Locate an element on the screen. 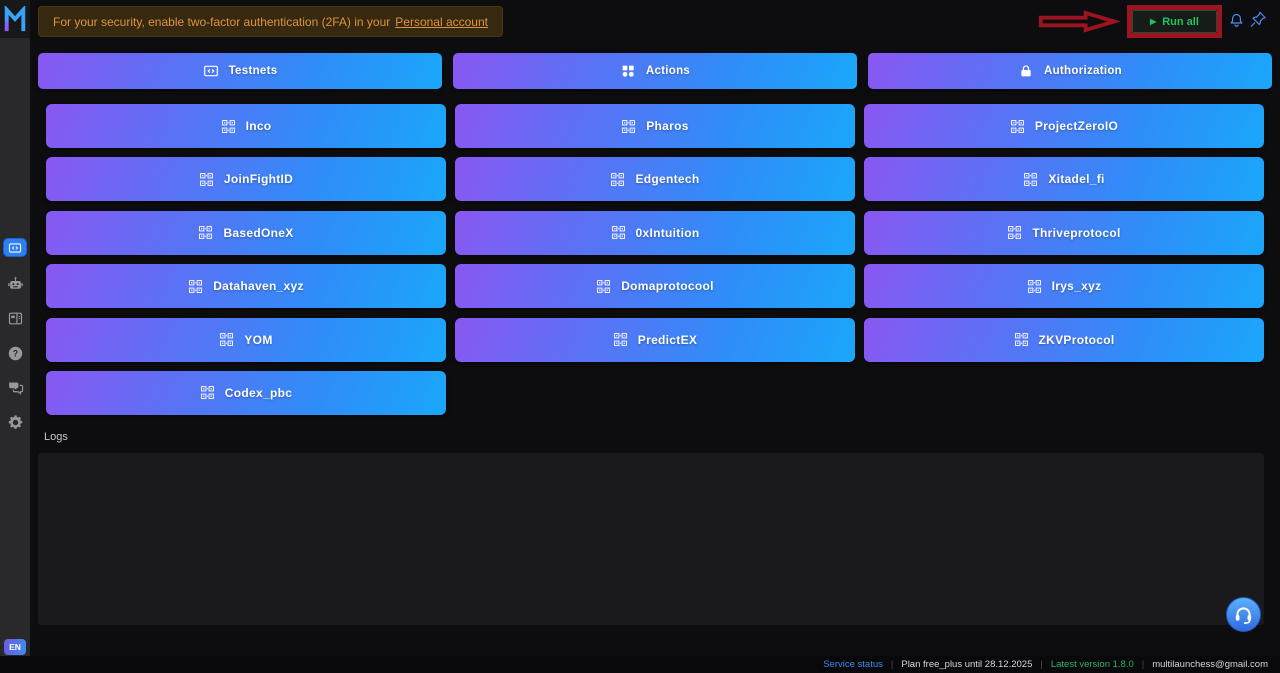 The height and width of the screenshot is (673, 1280). grid-button-pharos: Pharos is located at coordinates (655, 126).